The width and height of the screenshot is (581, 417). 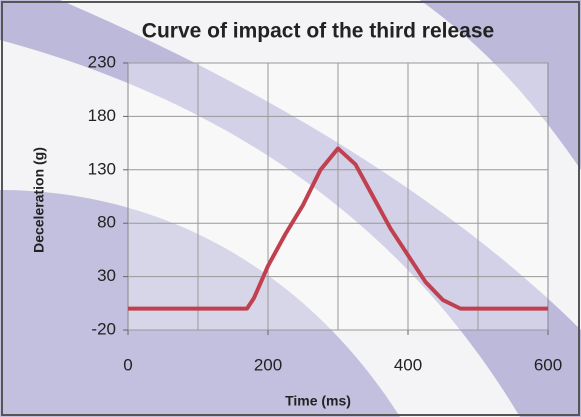 I want to click on x-tick-label: 200, so click(x=268, y=364).